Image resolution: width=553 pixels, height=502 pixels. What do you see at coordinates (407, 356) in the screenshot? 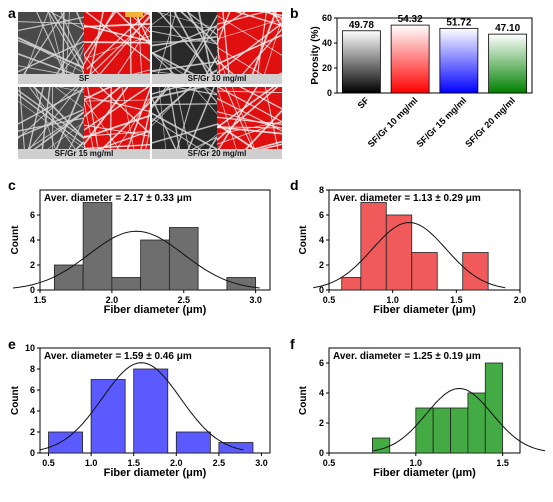
I see `average-diameter-annotation: Aver. diameter = 1.25 ± 0.19 μm` at bounding box center [407, 356].